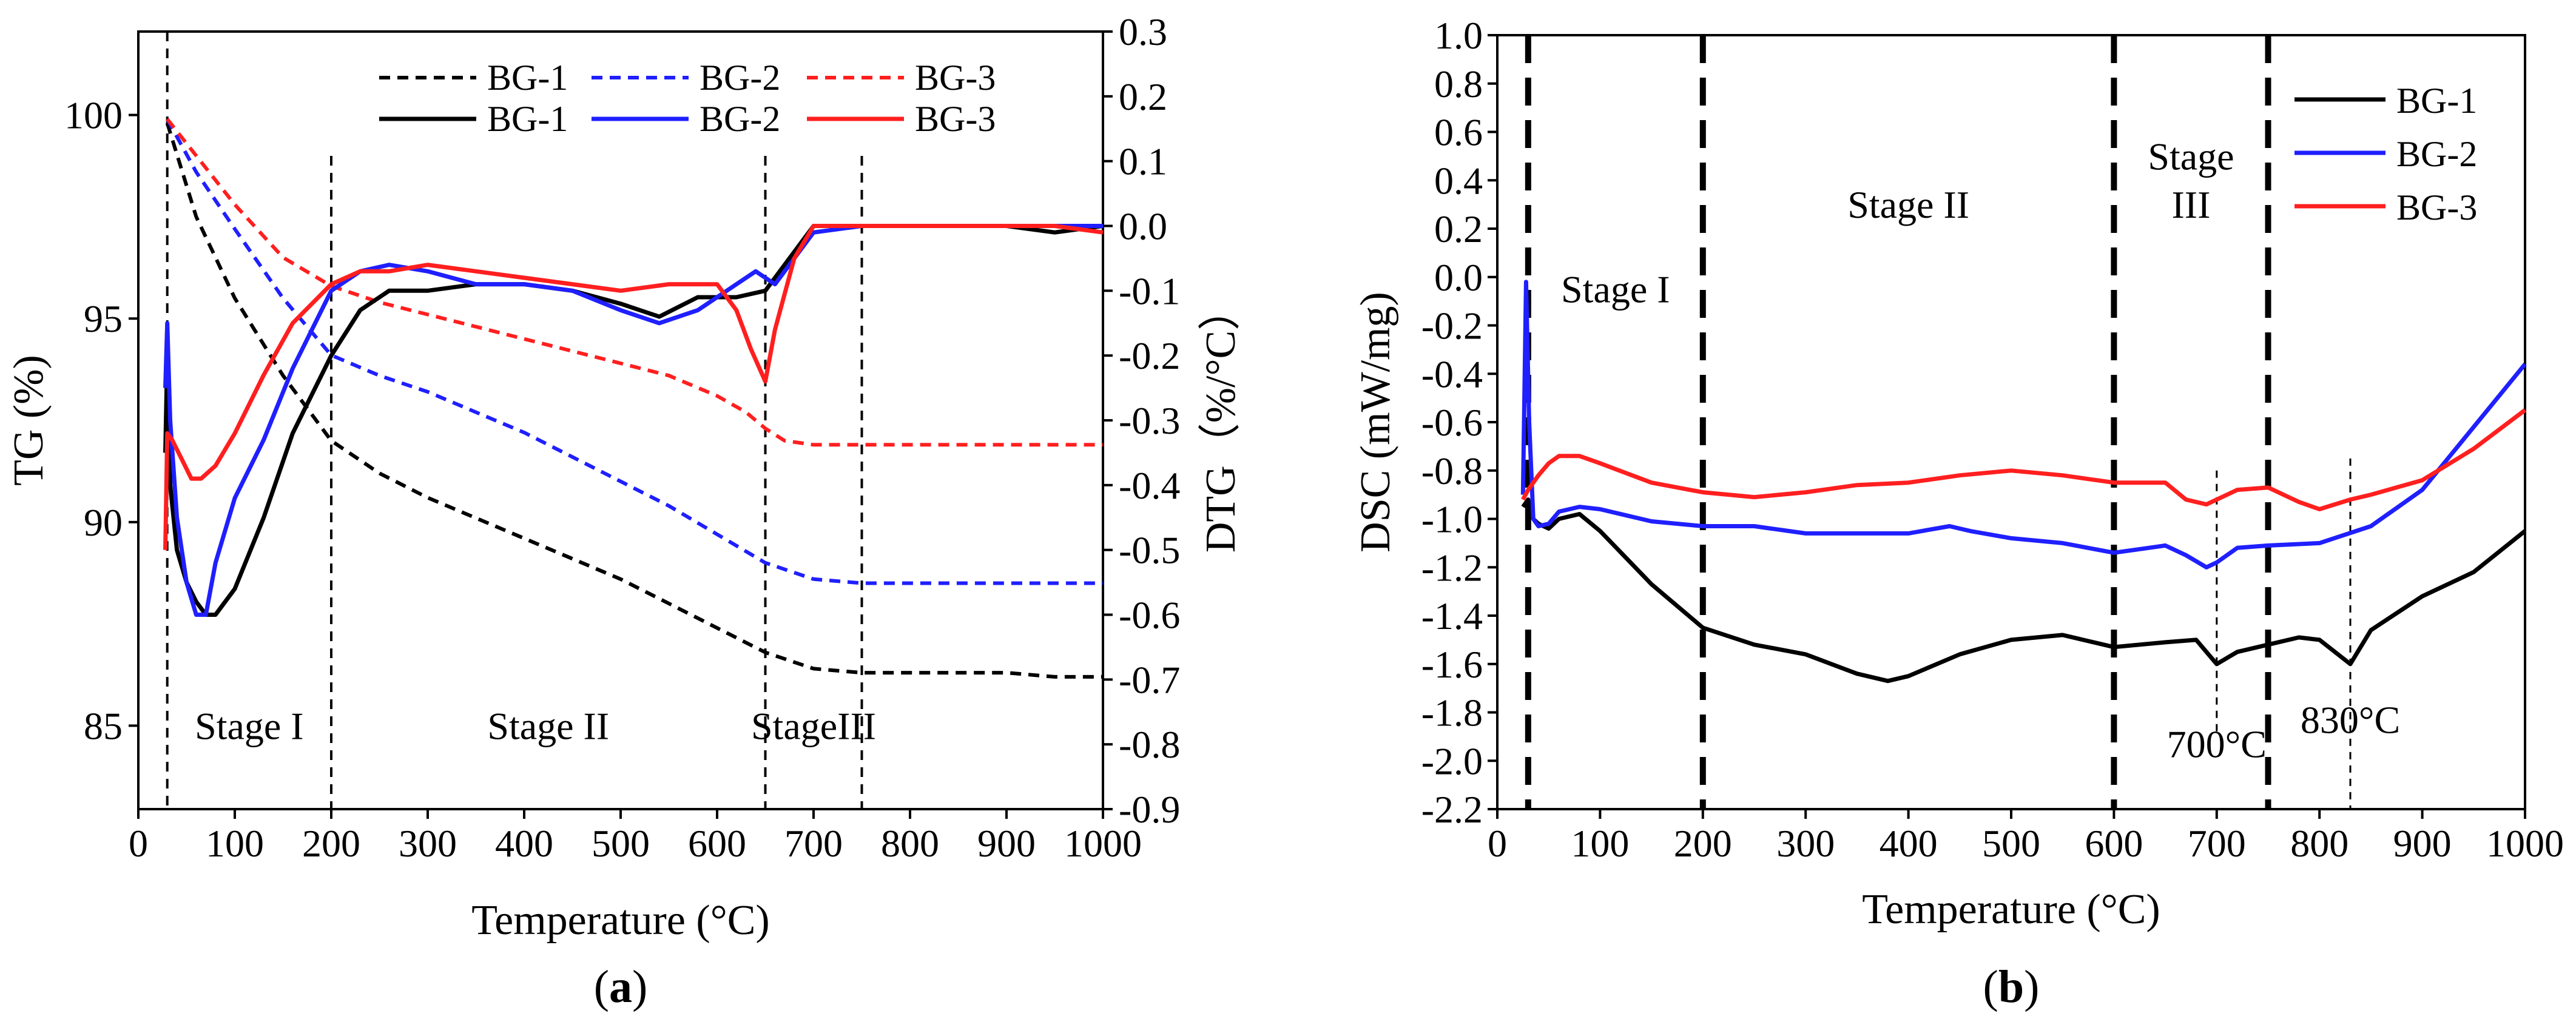 The image size is (2576, 1019). Describe the element at coordinates (528, 119) in the screenshot. I see `legend-label-bg-1-dtg: BG-1` at that location.